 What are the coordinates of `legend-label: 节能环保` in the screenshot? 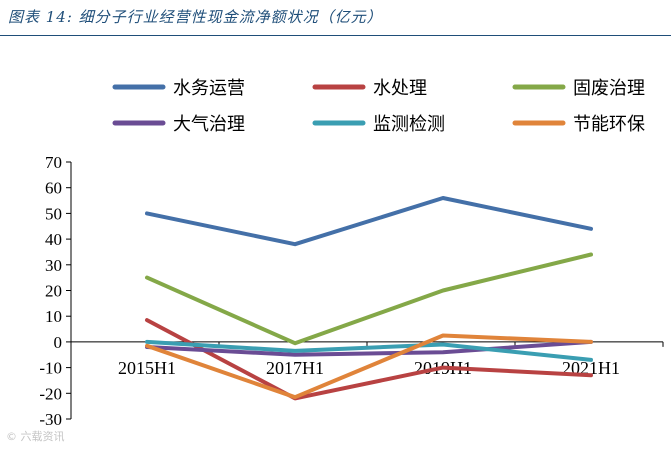 It's located at (609, 124).